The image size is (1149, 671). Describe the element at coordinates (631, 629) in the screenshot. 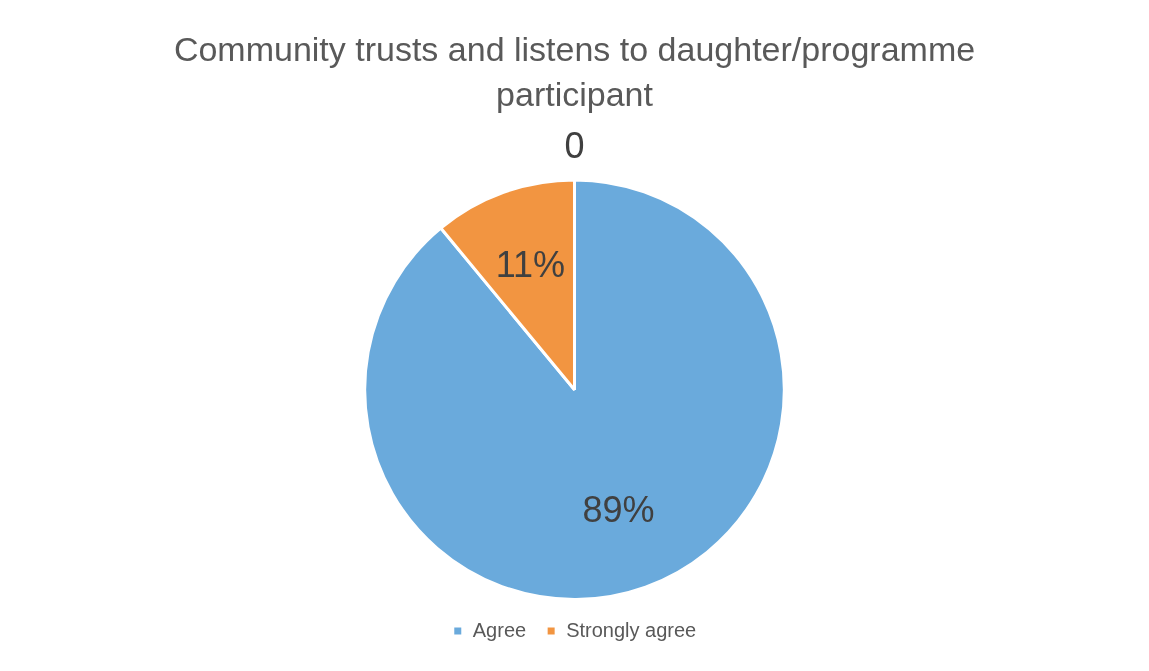

I see `legend-label: Strongly agree` at that location.